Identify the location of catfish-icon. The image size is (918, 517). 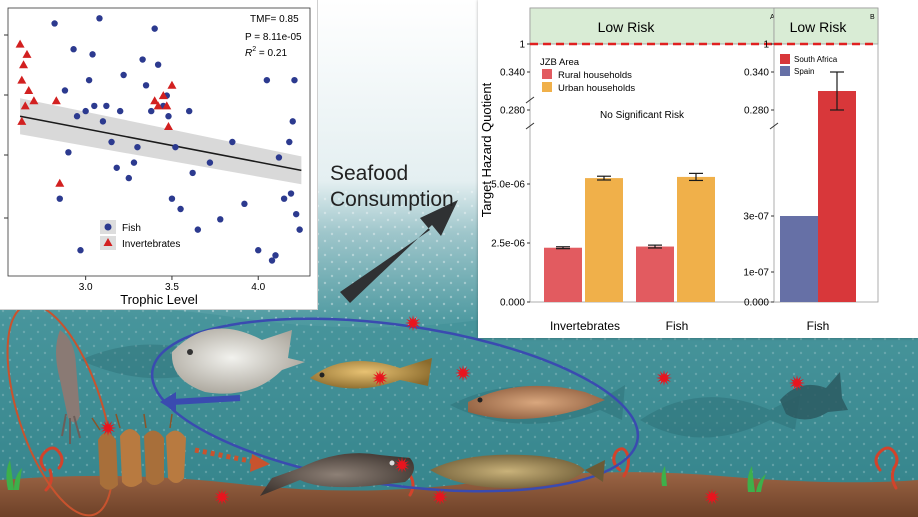
(337, 474).